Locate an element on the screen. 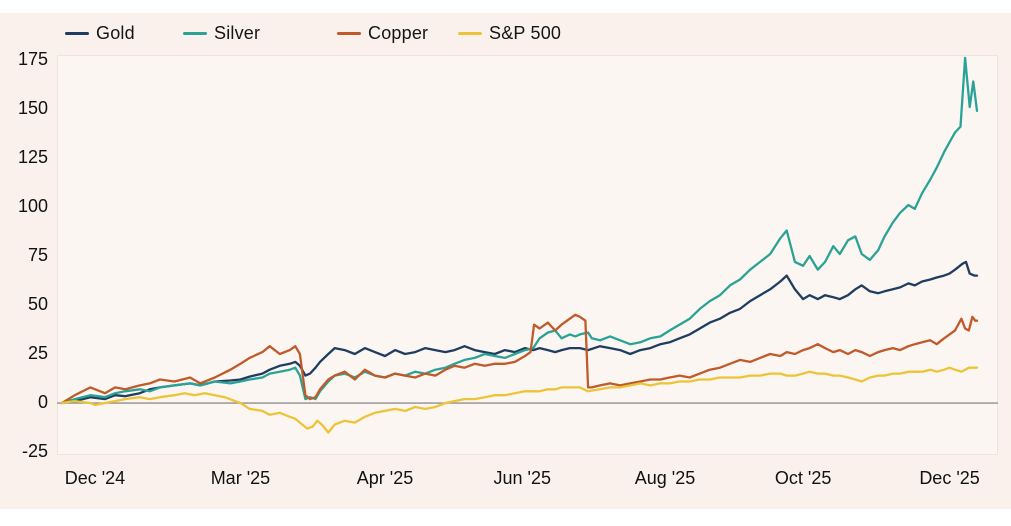 The height and width of the screenshot is (526, 1011). legend-item-silver: Silver is located at coordinates (221, 33).